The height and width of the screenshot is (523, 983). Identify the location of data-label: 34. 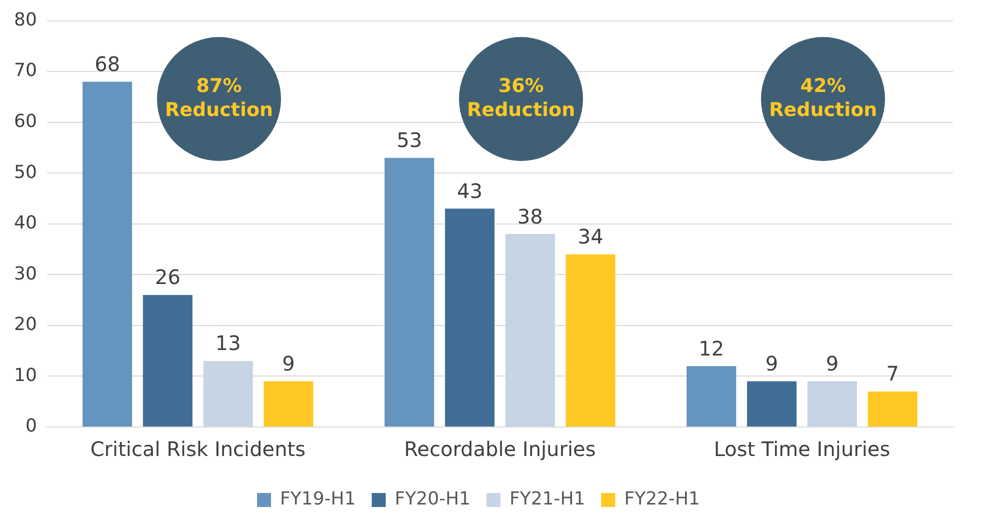
(591, 236).